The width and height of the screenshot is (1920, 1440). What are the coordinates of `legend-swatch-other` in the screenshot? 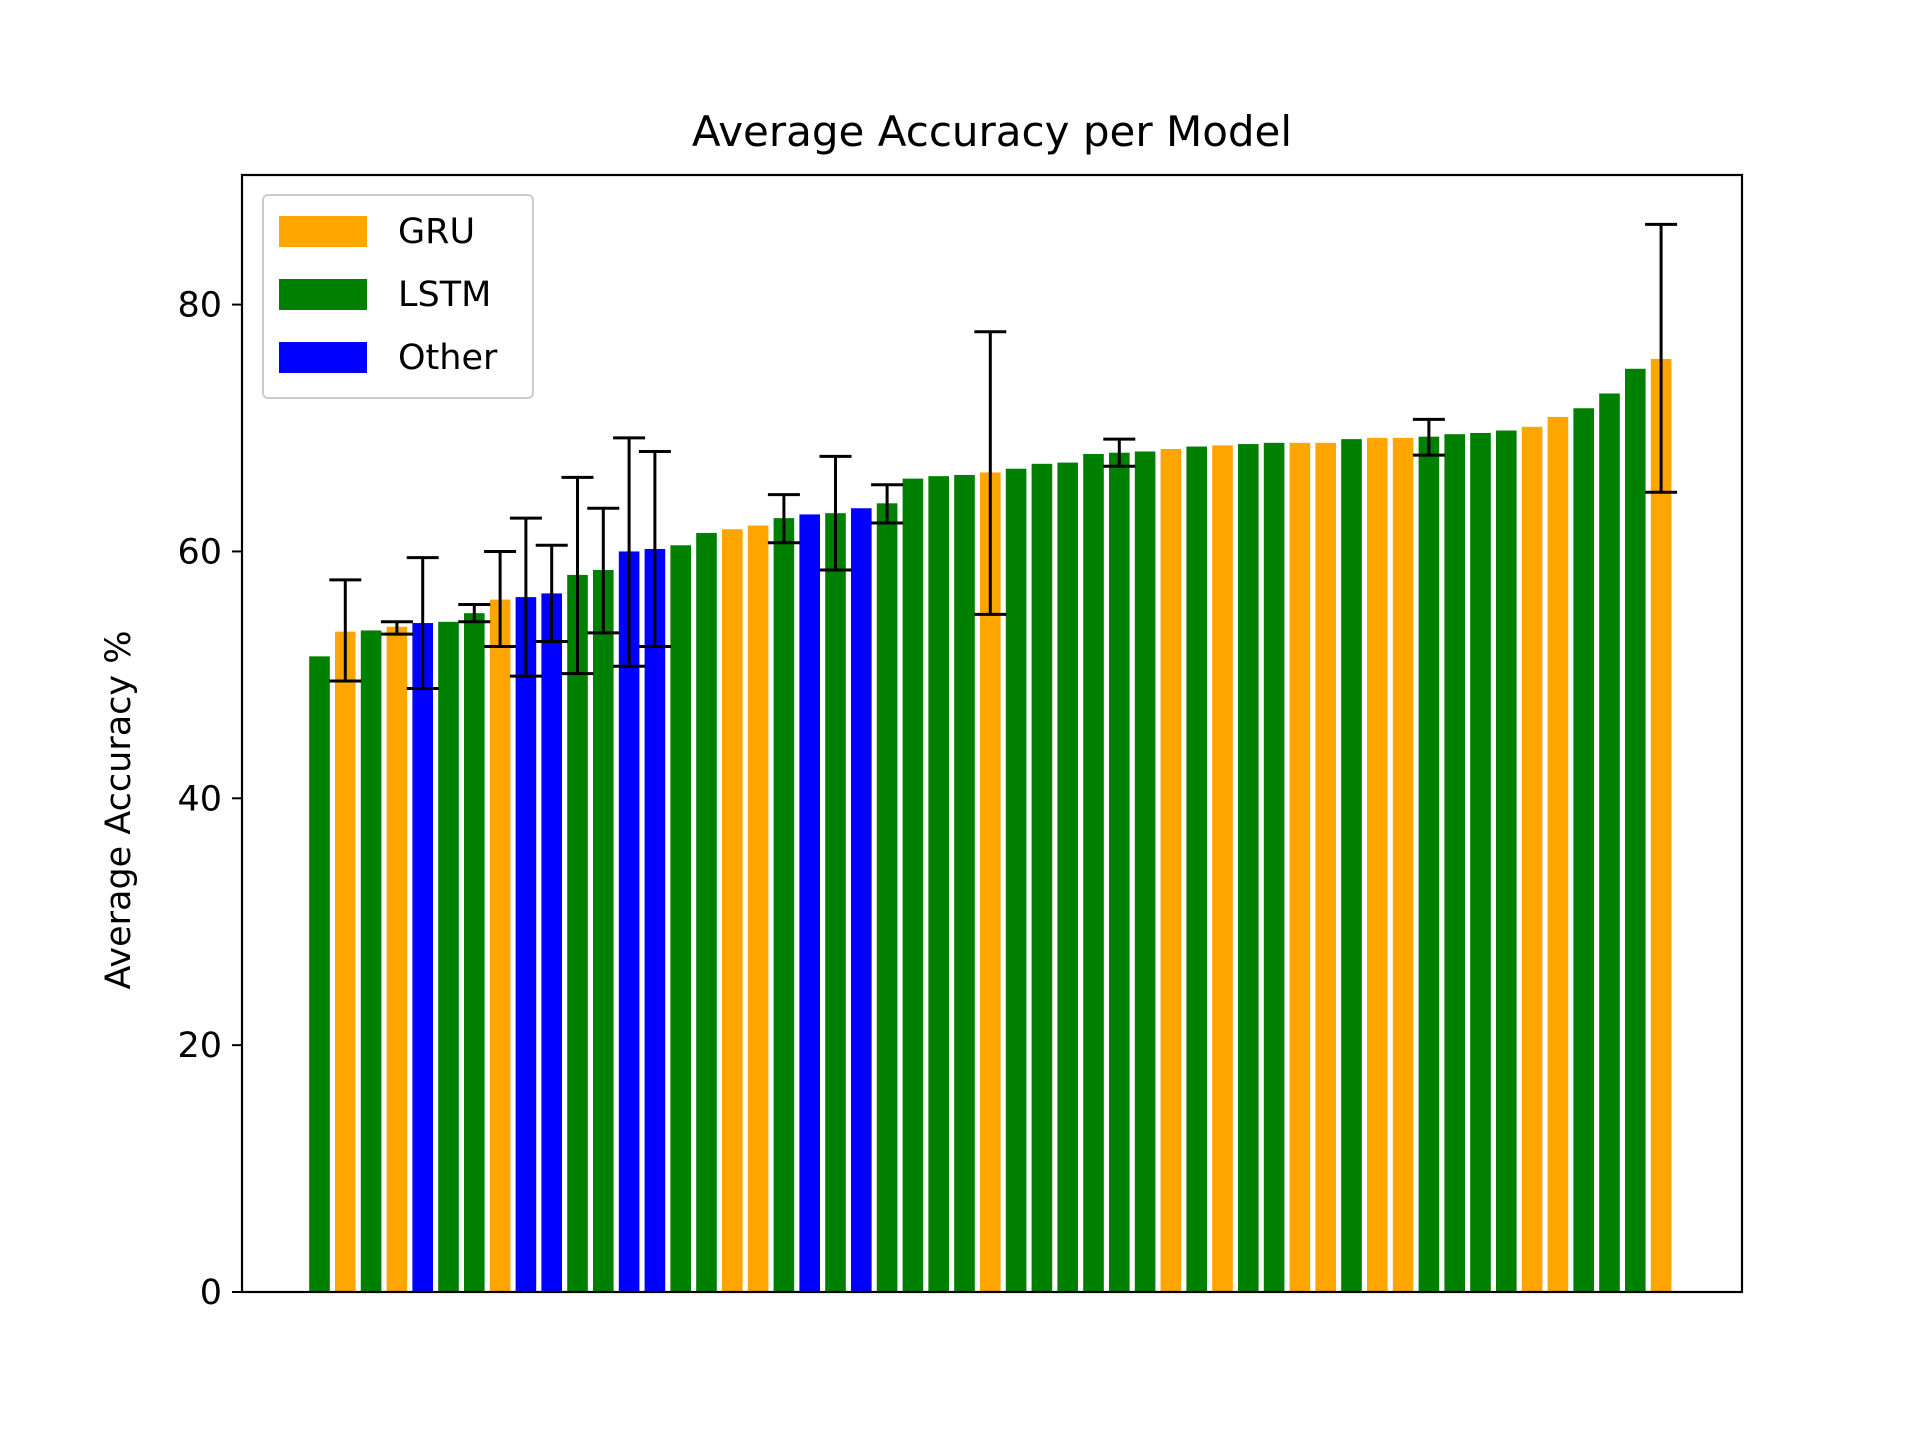 It's located at (323, 357).